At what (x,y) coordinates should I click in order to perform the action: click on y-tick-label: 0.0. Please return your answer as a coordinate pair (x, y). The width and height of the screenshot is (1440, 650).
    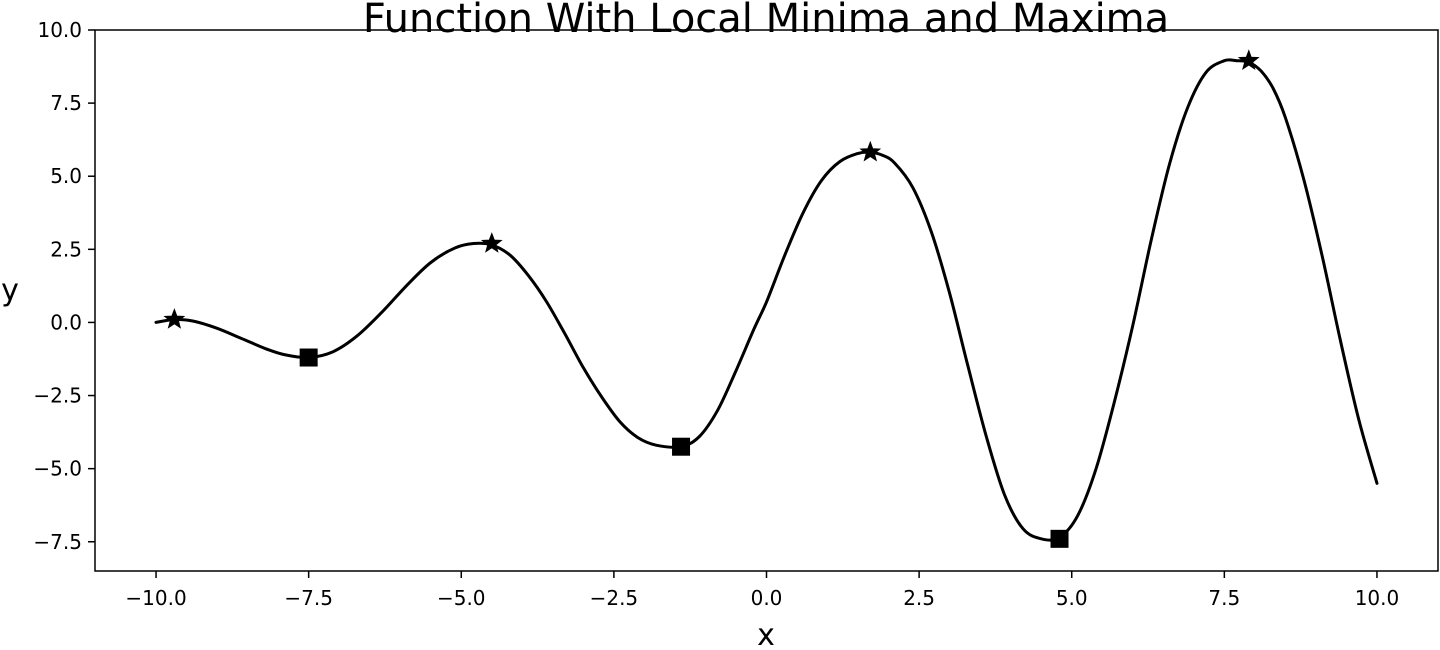
    Looking at the image, I should click on (66, 322).